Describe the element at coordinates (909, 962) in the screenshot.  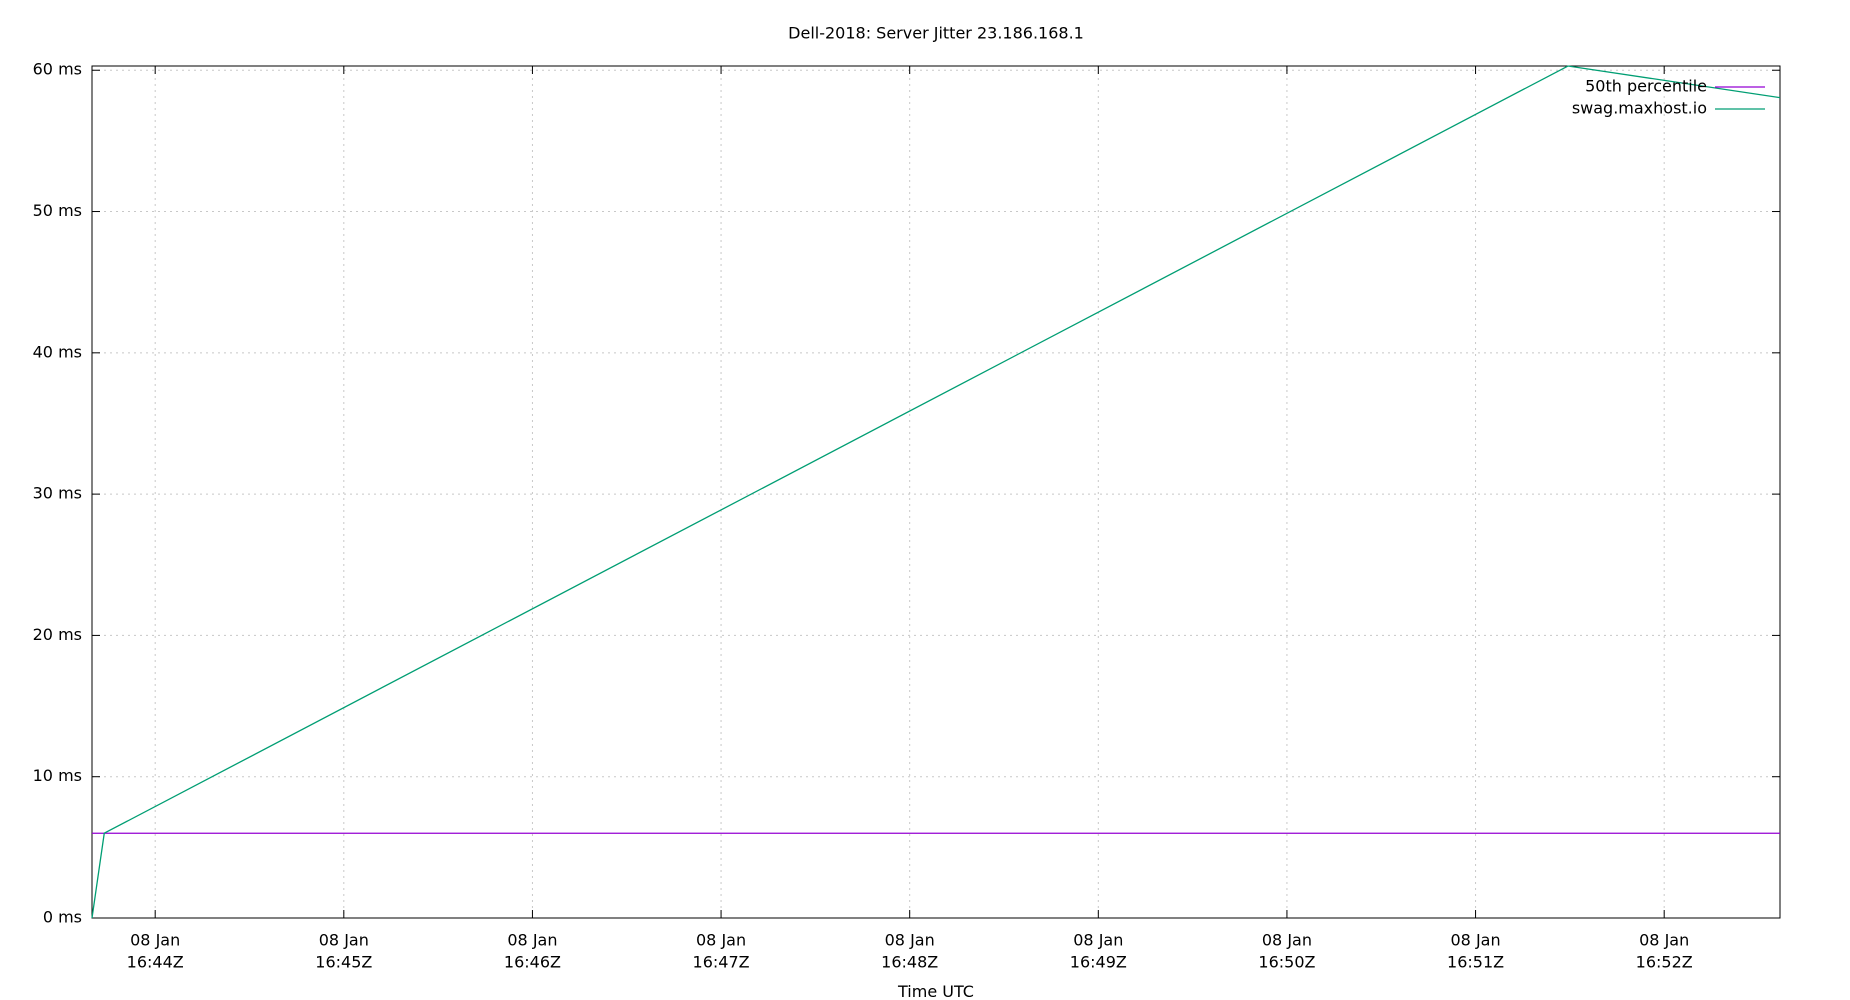
I see `x-tick-label: 16:48Z` at that location.